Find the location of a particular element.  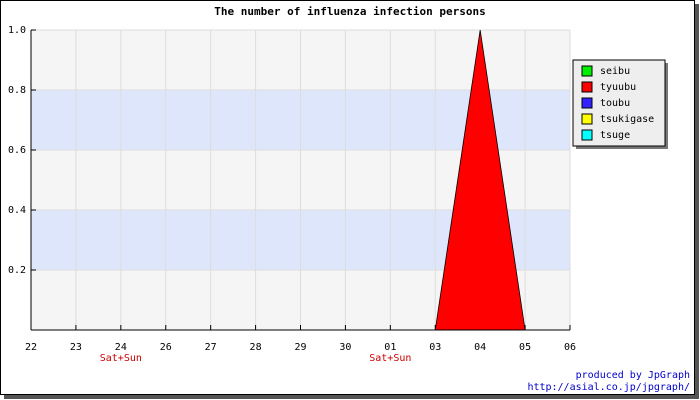

x-tick-label: 23 is located at coordinates (76, 347).